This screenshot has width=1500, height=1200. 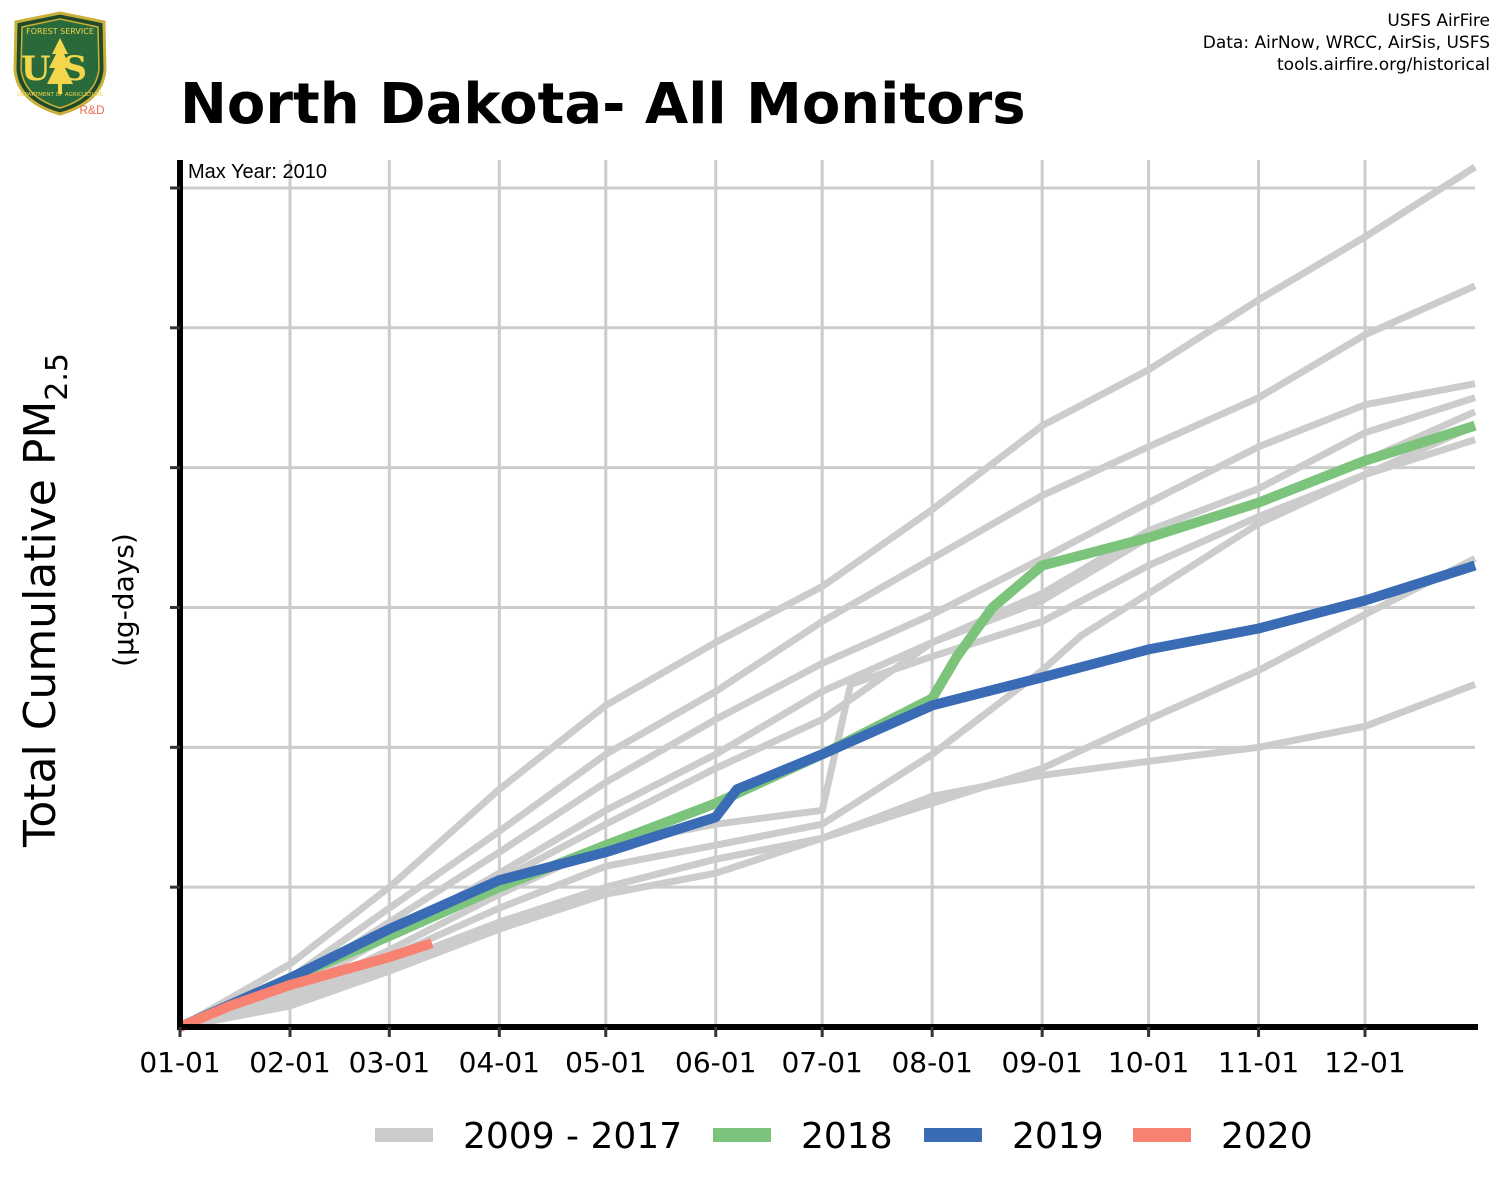 What do you see at coordinates (92, 110) in the screenshot?
I see `logo-badge: R&D` at bounding box center [92, 110].